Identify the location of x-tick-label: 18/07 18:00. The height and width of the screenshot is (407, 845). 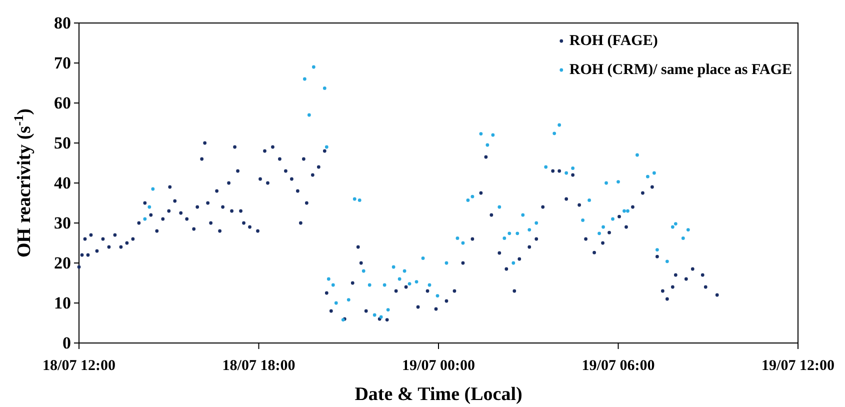
(259, 366).